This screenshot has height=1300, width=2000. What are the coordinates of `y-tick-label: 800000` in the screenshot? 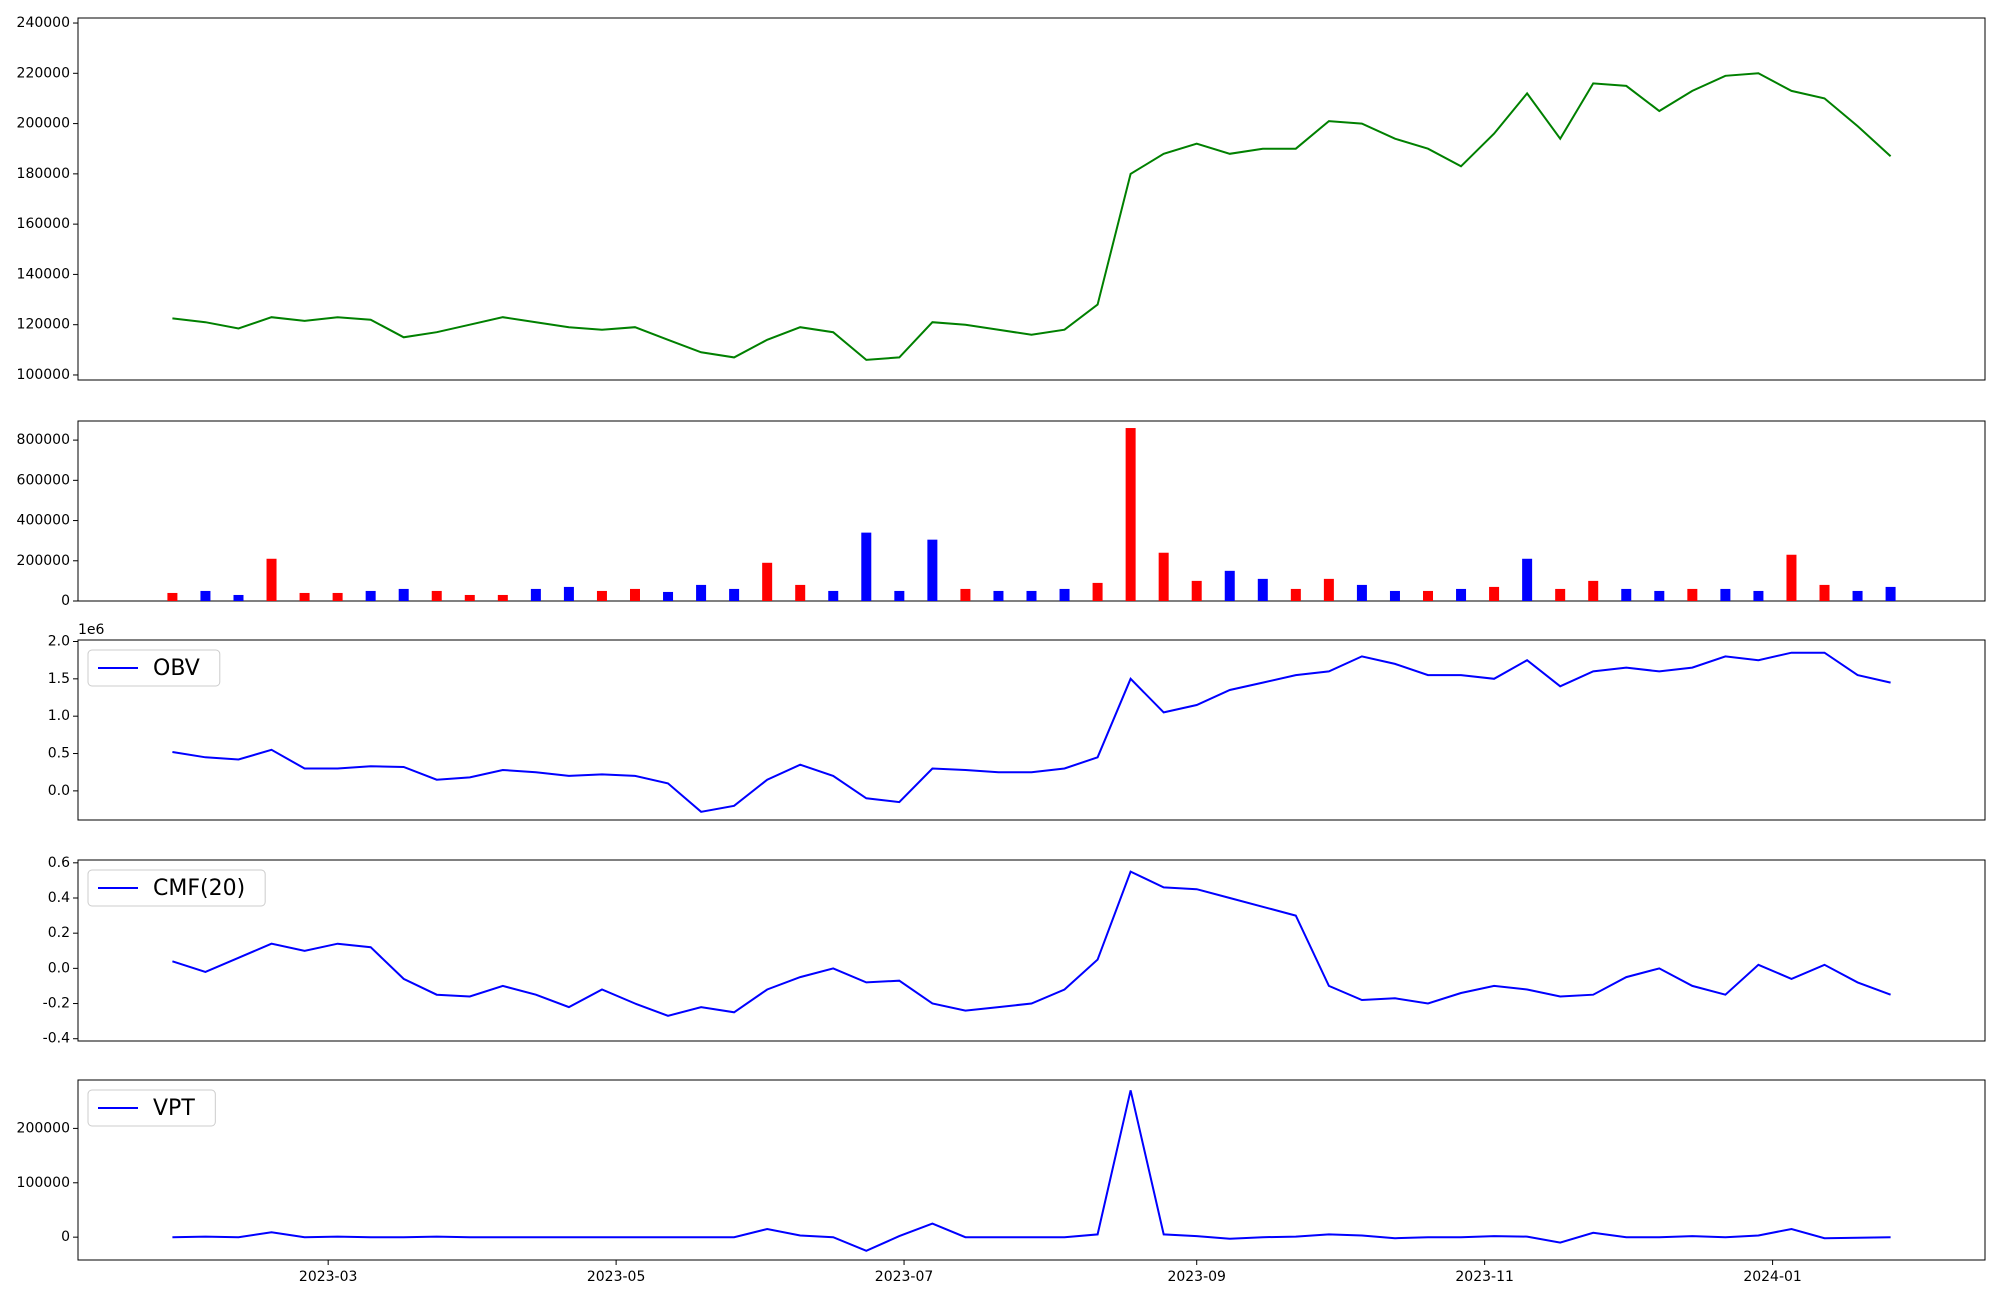 It's located at (43, 440).